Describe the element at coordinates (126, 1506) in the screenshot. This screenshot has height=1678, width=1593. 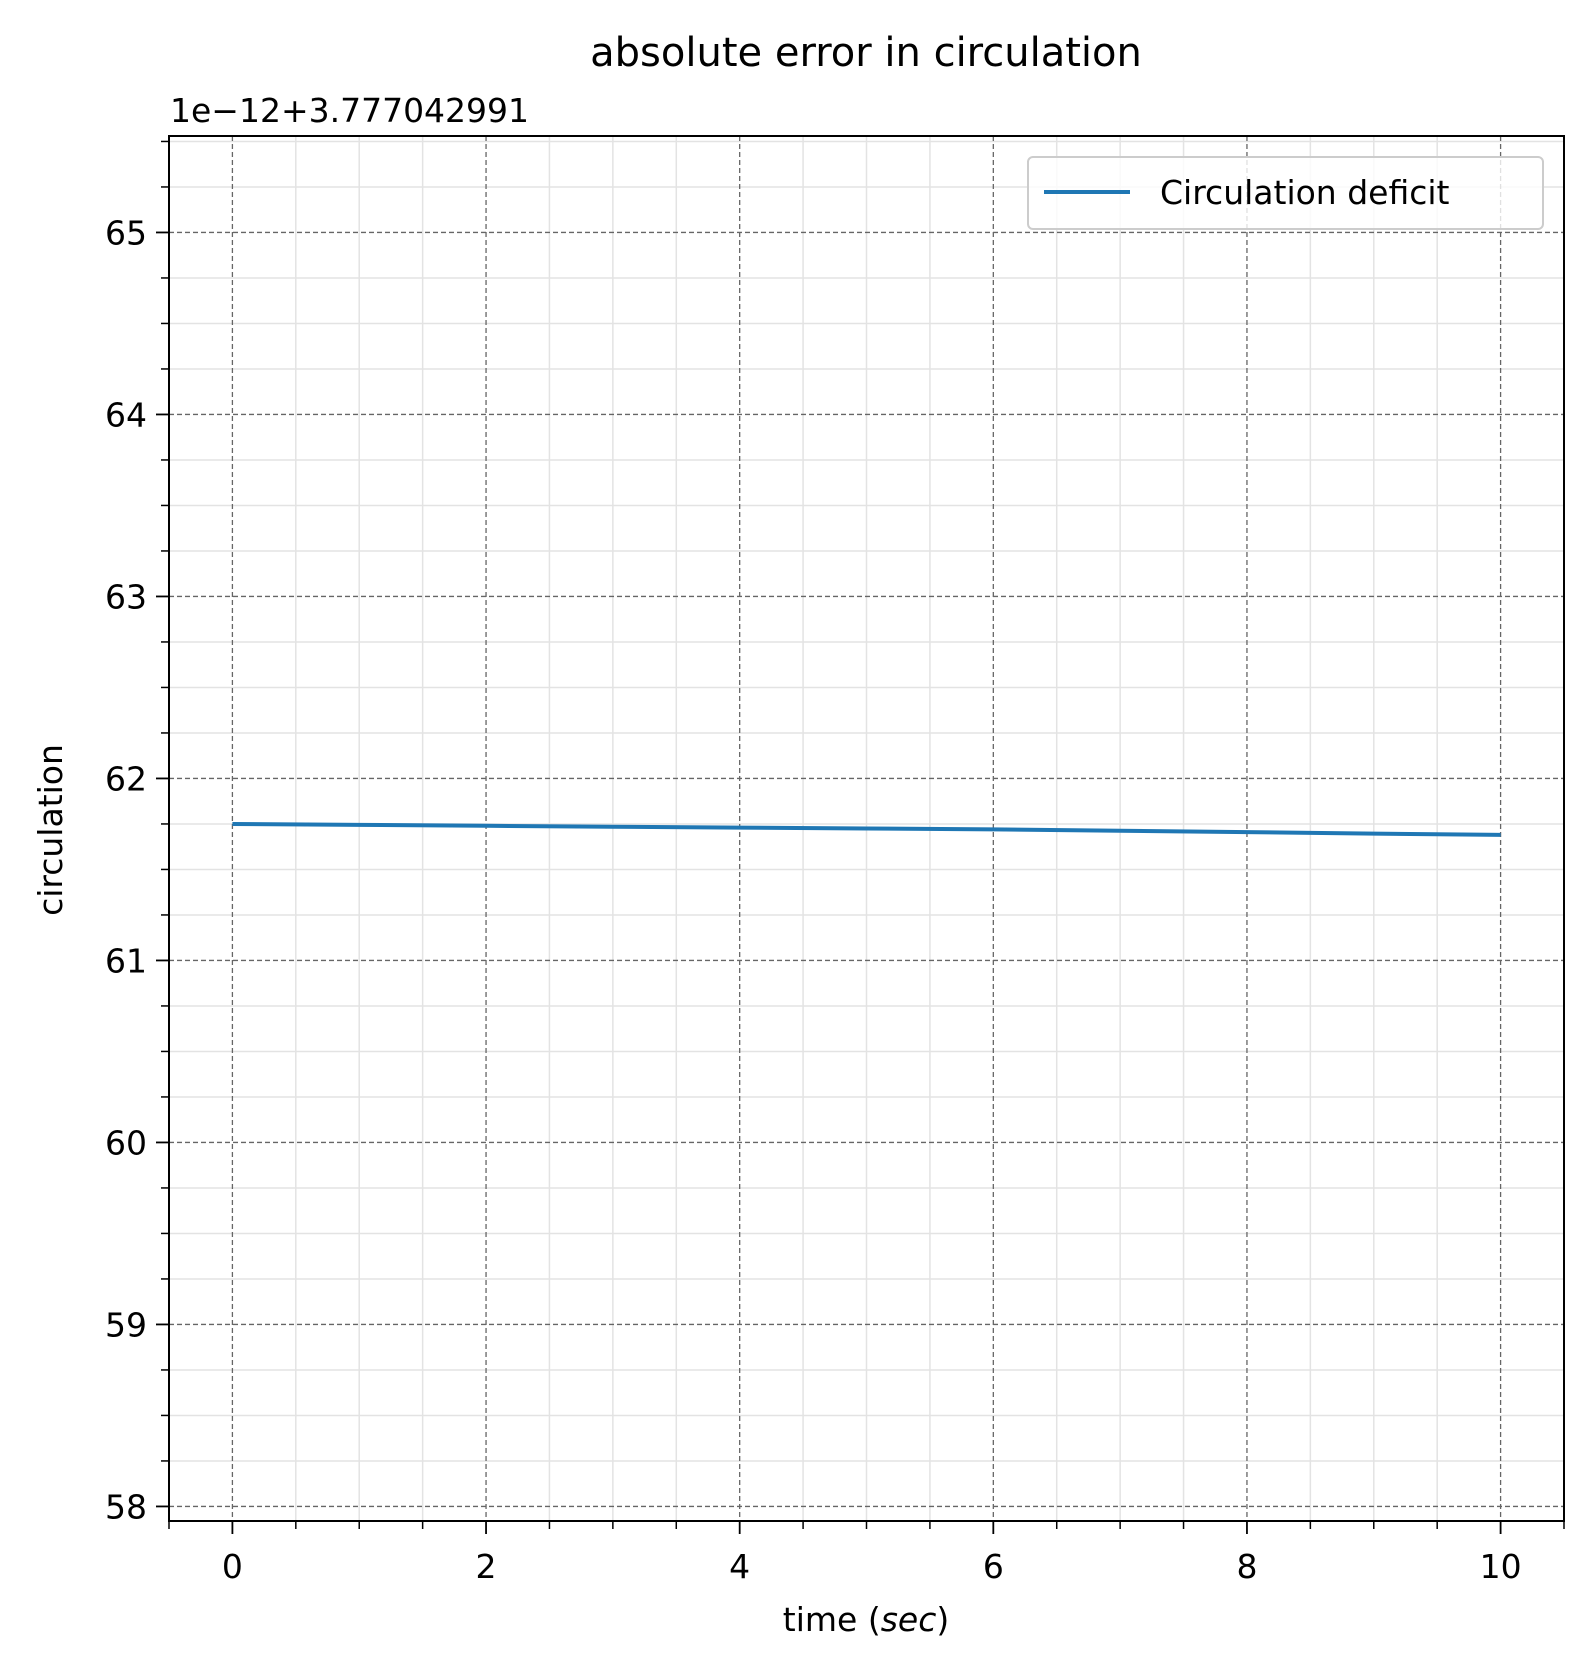
I see `y-tick-label: 58` at that location.